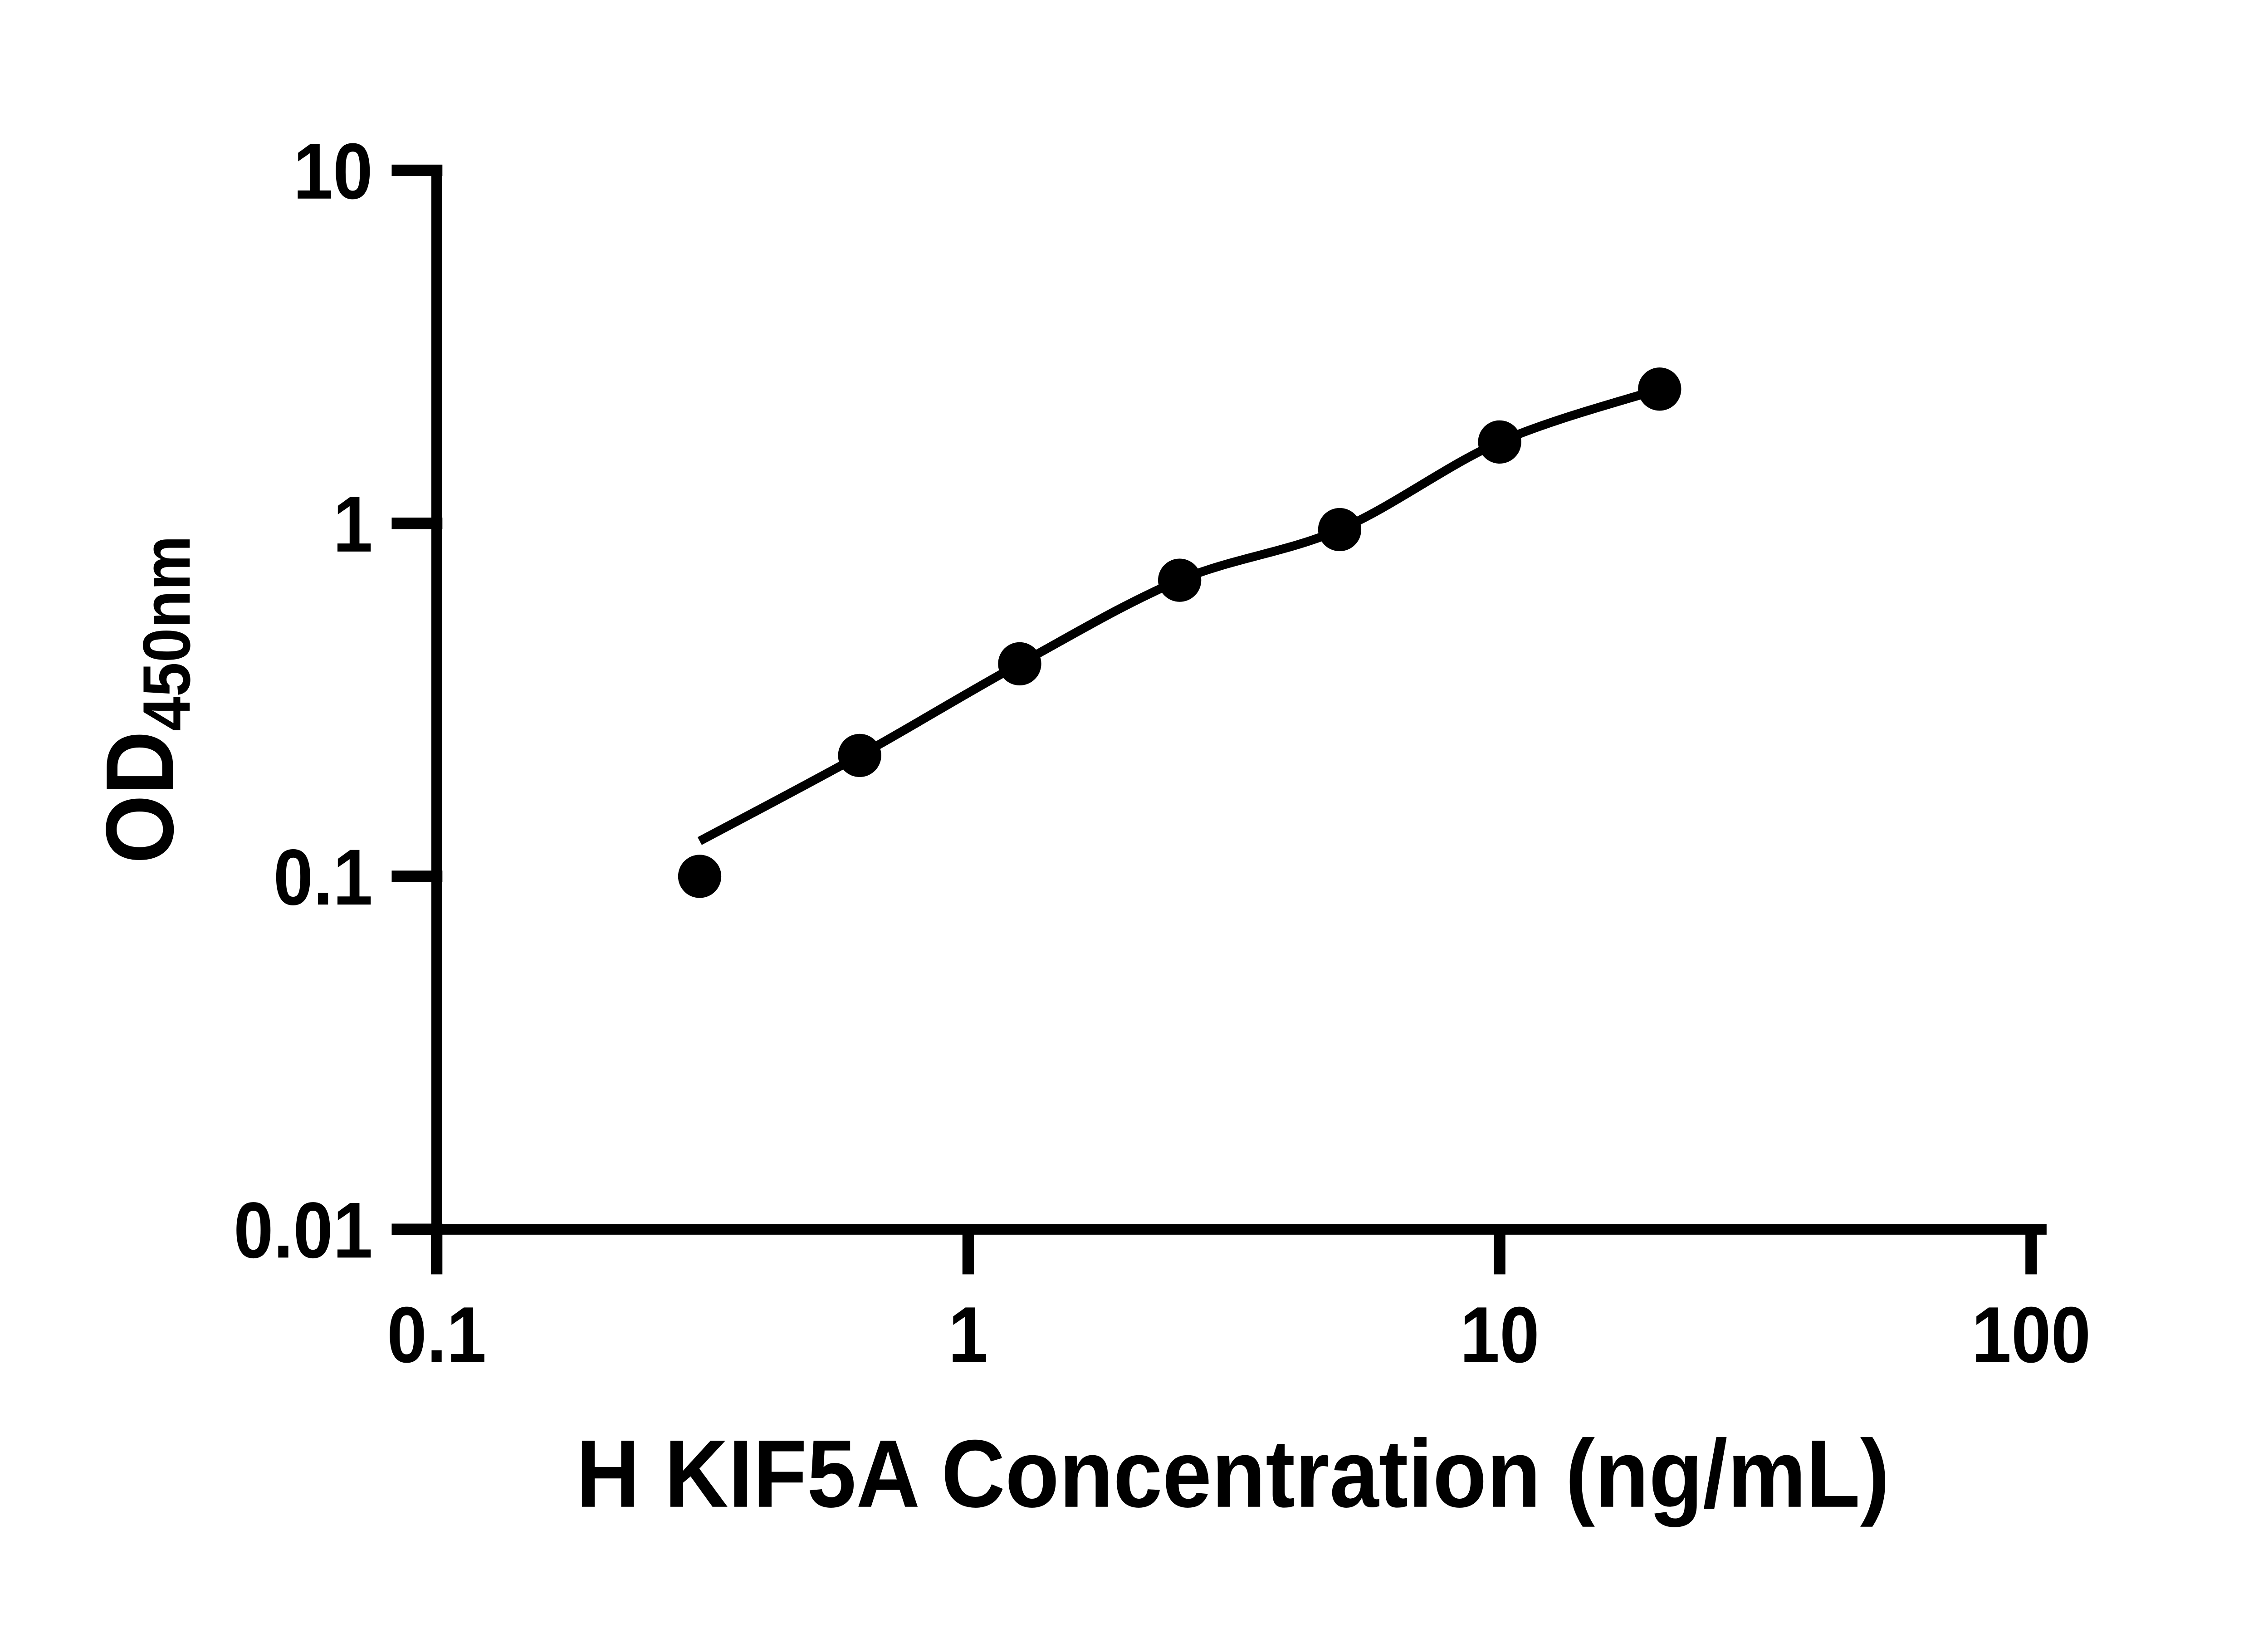  I want to click on y-axis-ticks, so click(417, 699).